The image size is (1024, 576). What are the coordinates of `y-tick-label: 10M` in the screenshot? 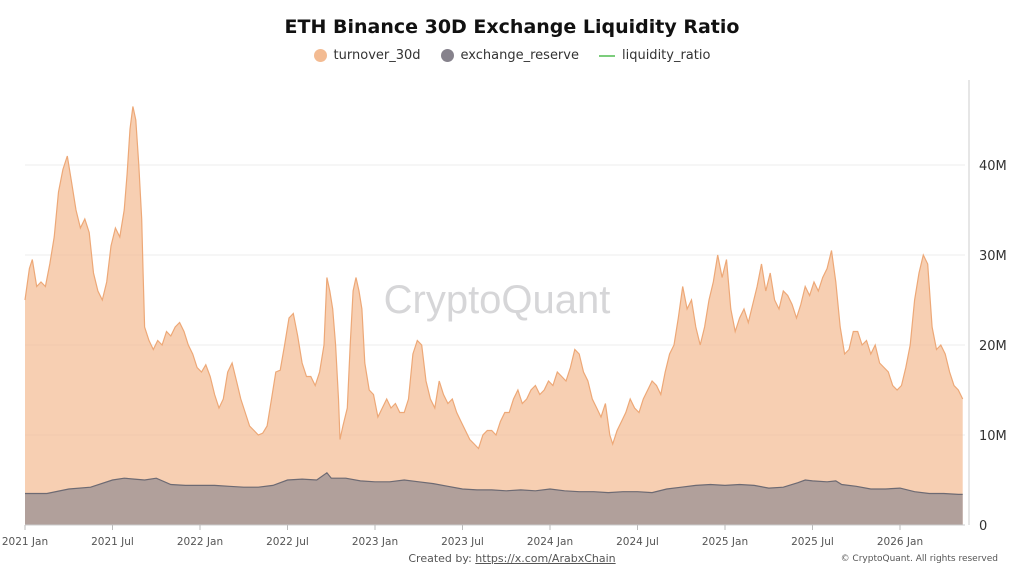 It's located at (993, 436).